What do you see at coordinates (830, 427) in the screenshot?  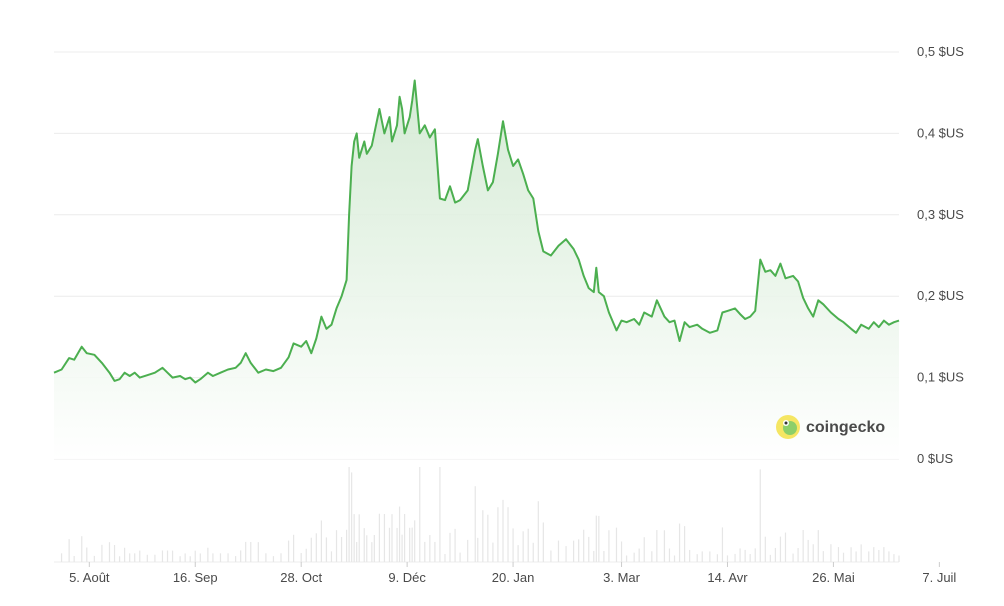 I see `coingecko-watermark: coingecko` at bounding box center [830, 427].